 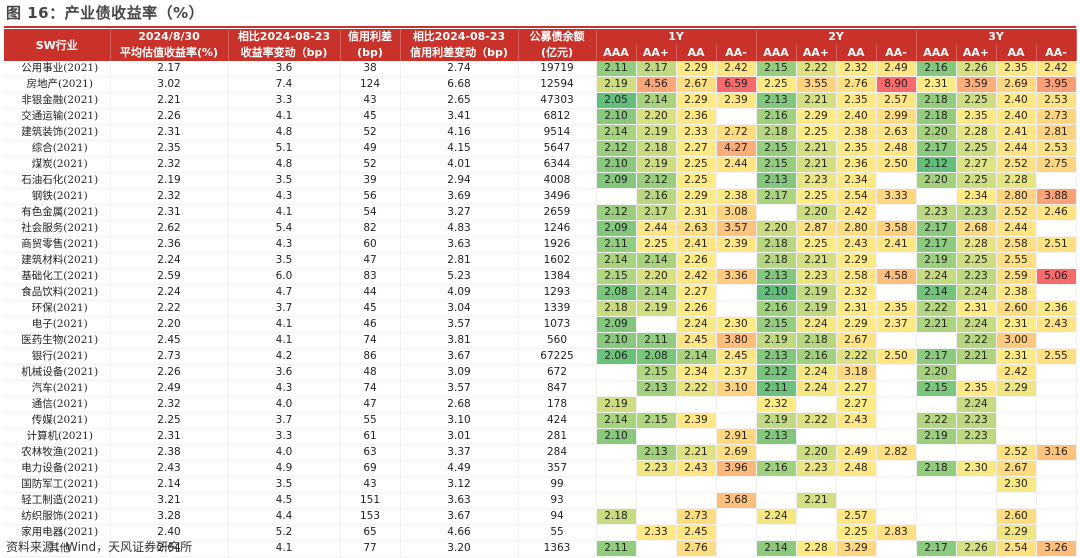 I want to click on yield-y1-cell: 2.39, so click(x=696, y=420).